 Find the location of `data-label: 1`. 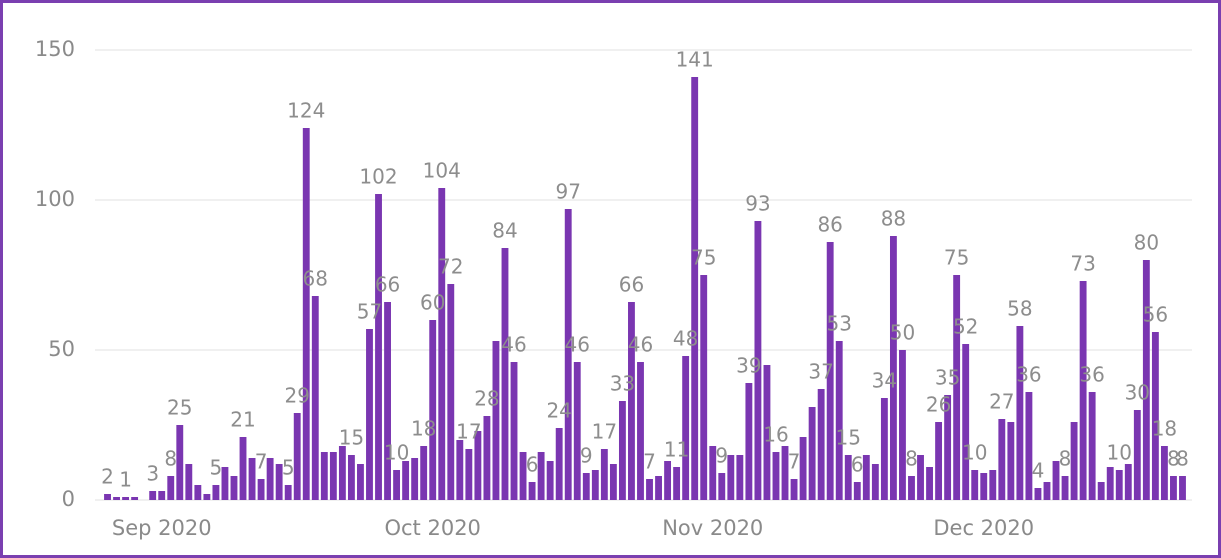

data-label: 1 is located at coordinates (125, 480).